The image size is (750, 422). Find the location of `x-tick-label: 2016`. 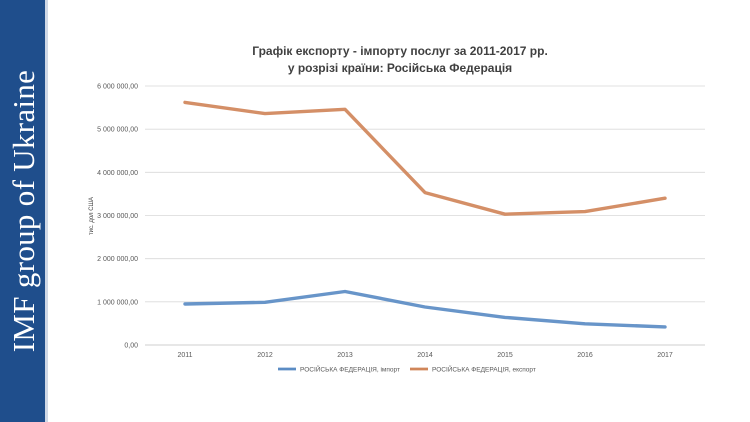

x-tick-label: 2016 is located at coordinates (585, 355).